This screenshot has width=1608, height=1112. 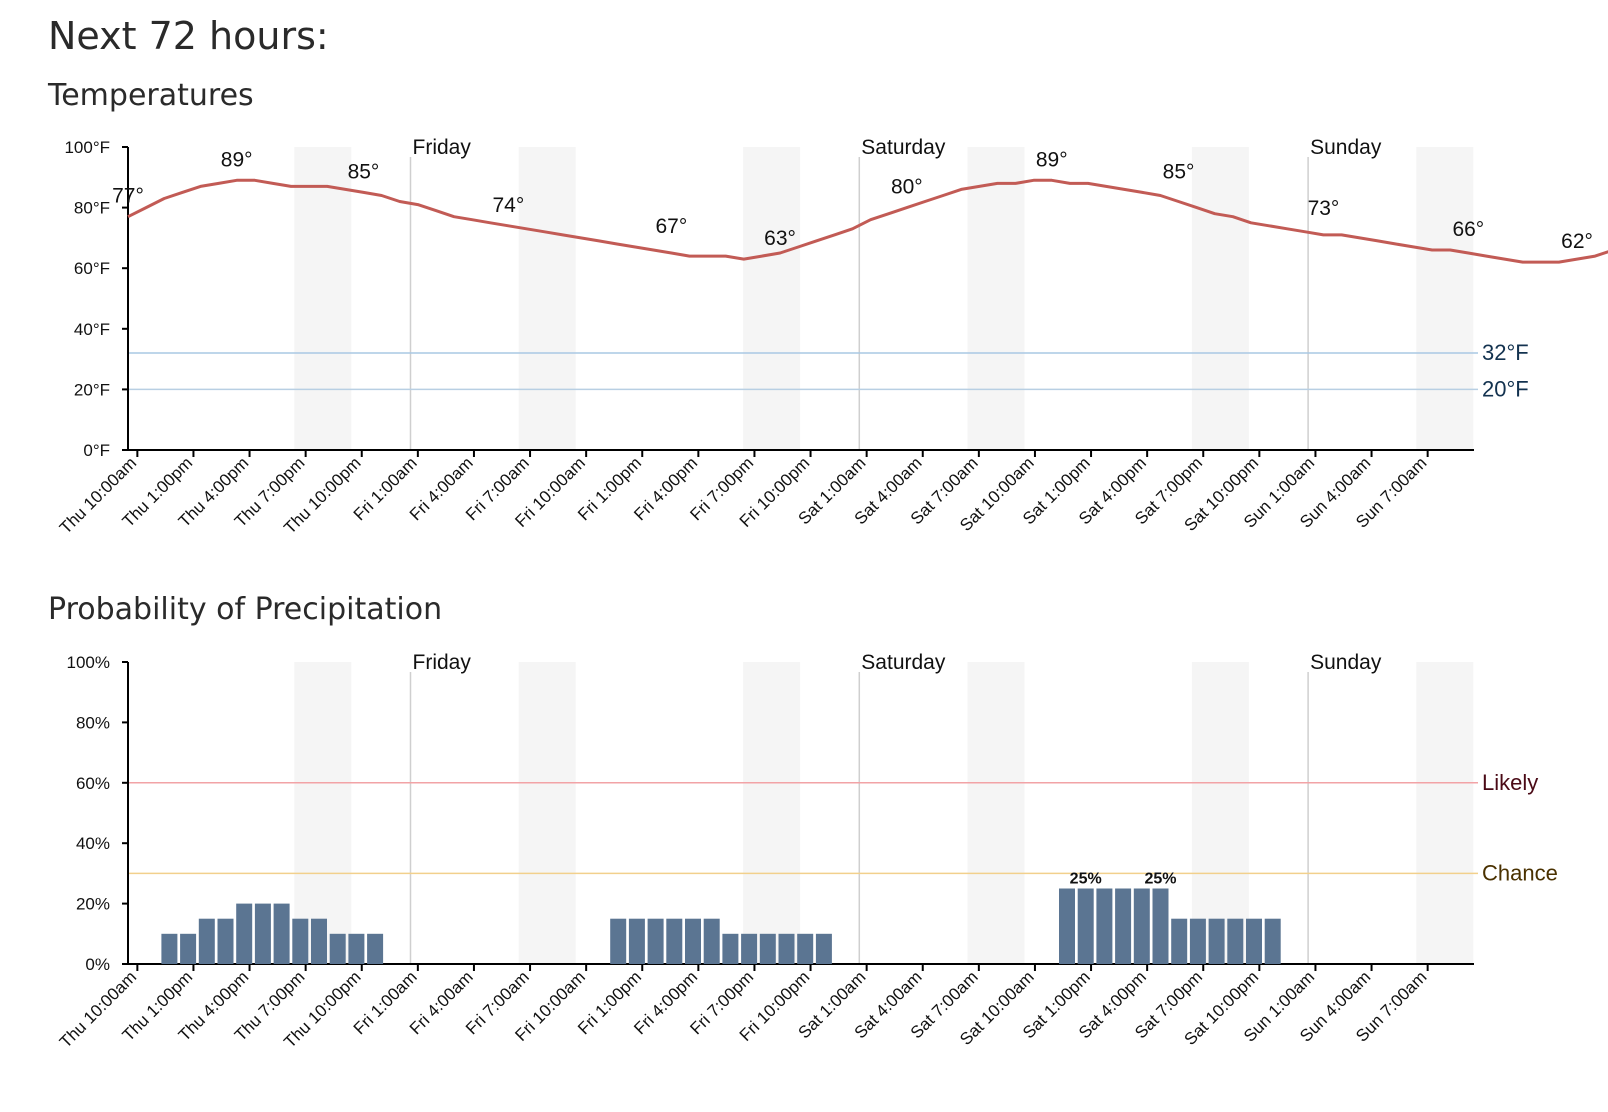 What do you see at coordinates (188, 36) in the screenshot?
I see `page-title: Next 72 hours:` at bounding box center [188, 36].